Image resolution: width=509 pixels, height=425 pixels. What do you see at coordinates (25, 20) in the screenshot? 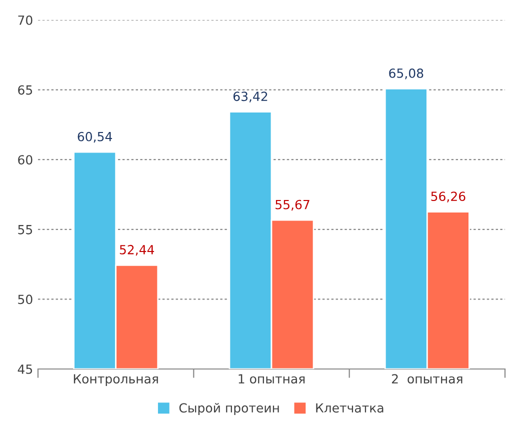
I see `y-tick-label: 70` at bounding box center [25, 20].